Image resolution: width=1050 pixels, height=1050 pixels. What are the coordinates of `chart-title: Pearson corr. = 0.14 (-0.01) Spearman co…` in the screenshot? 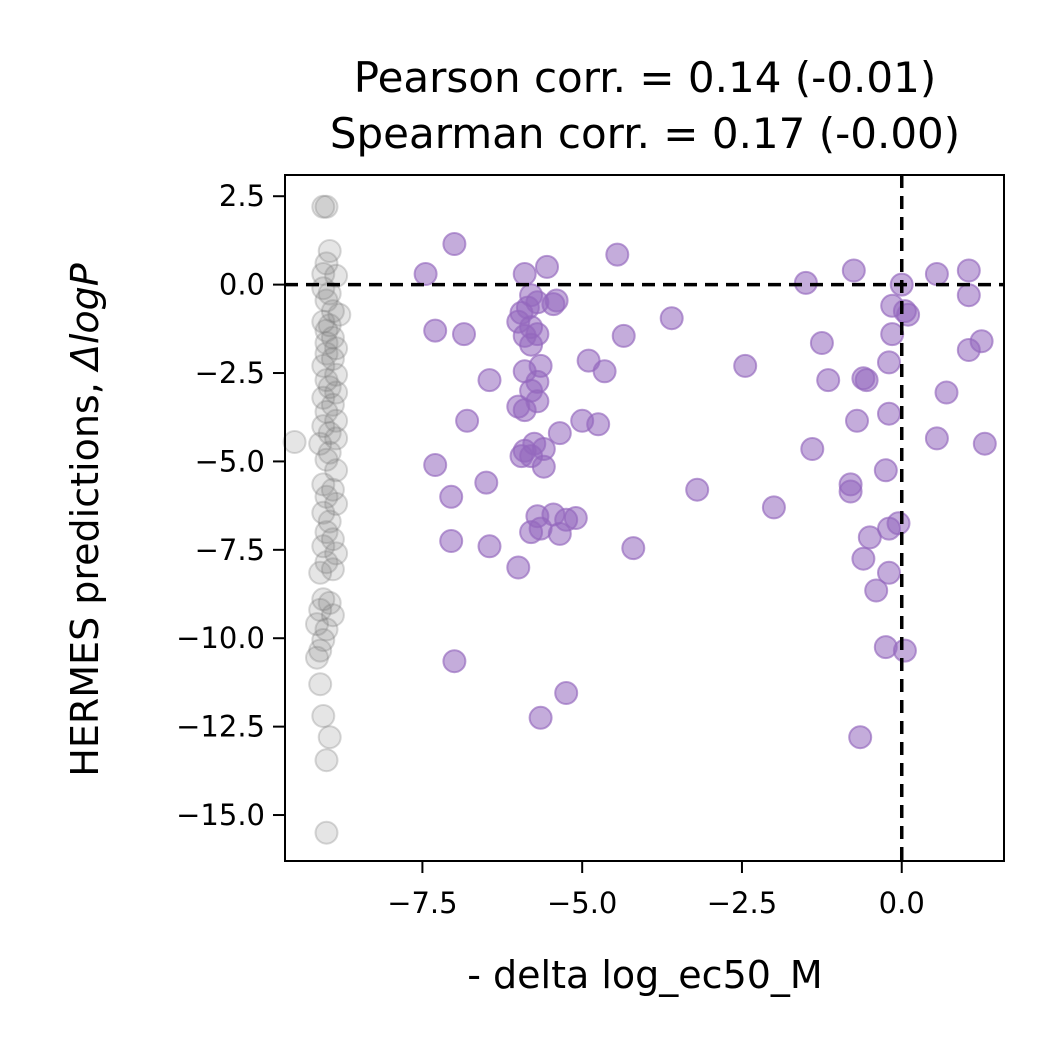 It's located at (645, 105).